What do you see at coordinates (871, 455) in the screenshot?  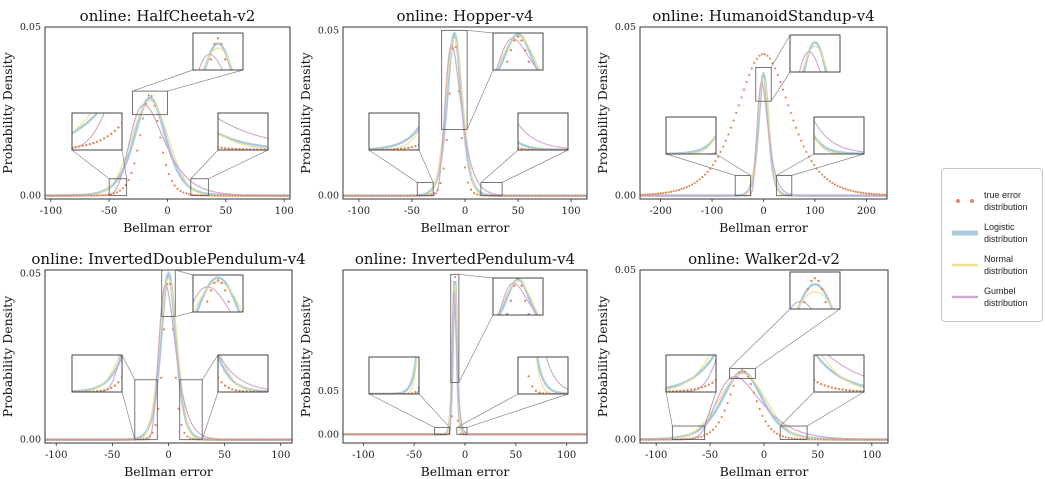 I see `x-tick-label: 100` at bounding box center [871, 455].